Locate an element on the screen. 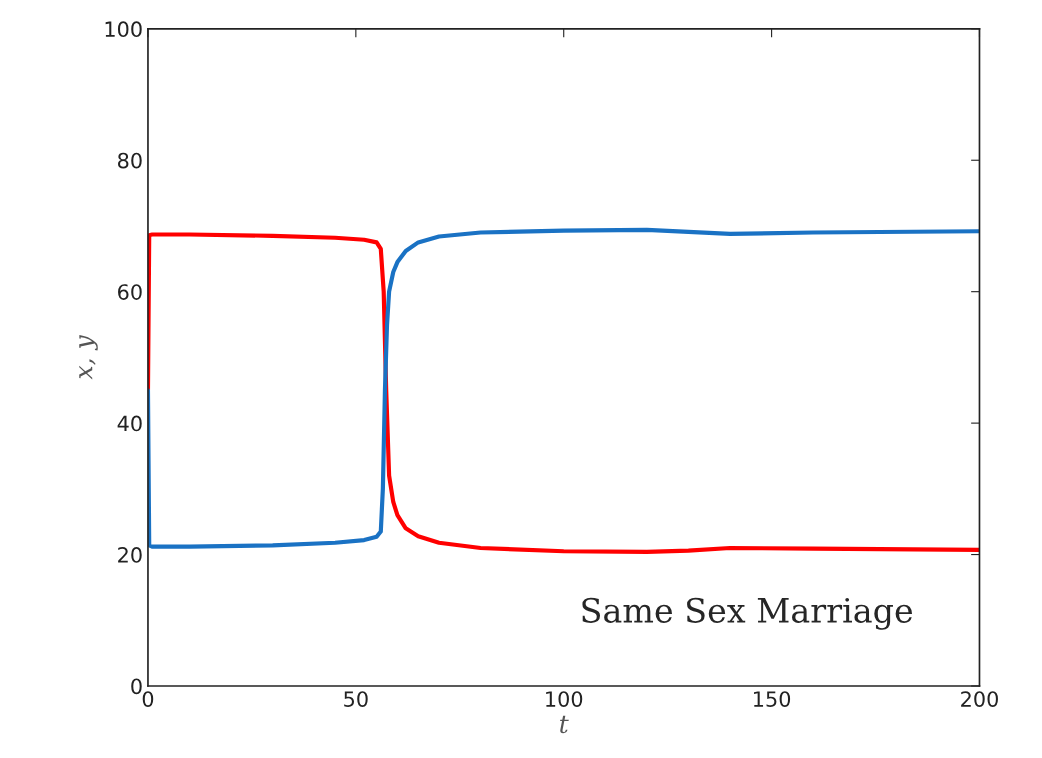 The height and width of the screenshot is (758, 1042). x-tick-label: 50 is located at coordinates (356, 699).